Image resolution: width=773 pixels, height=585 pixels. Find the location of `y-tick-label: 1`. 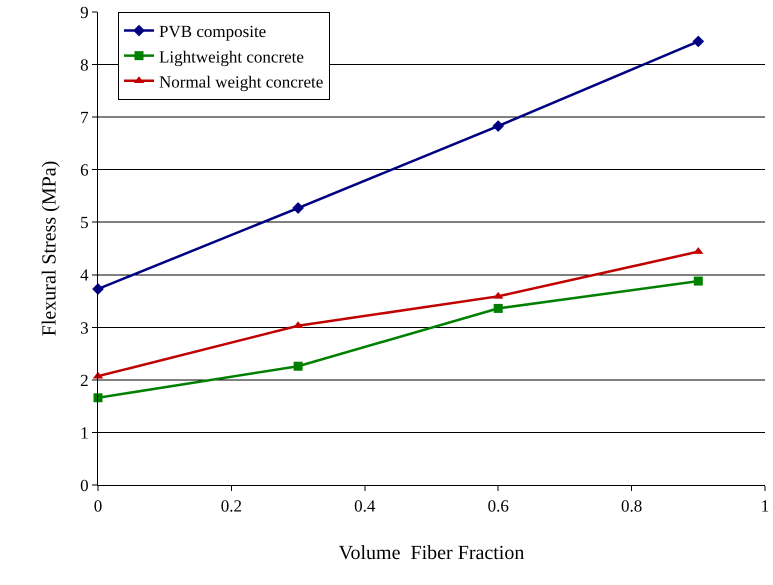

y-tick-label: 1 is located at coordinates (84, 432).